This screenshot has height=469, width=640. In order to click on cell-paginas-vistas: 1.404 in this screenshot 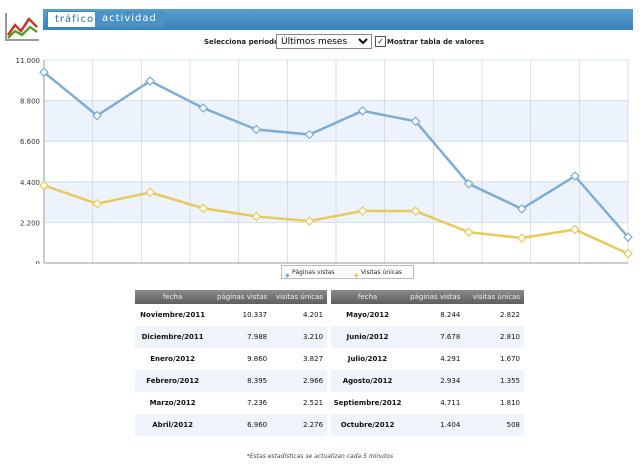, I will do `click(434, 425)`.